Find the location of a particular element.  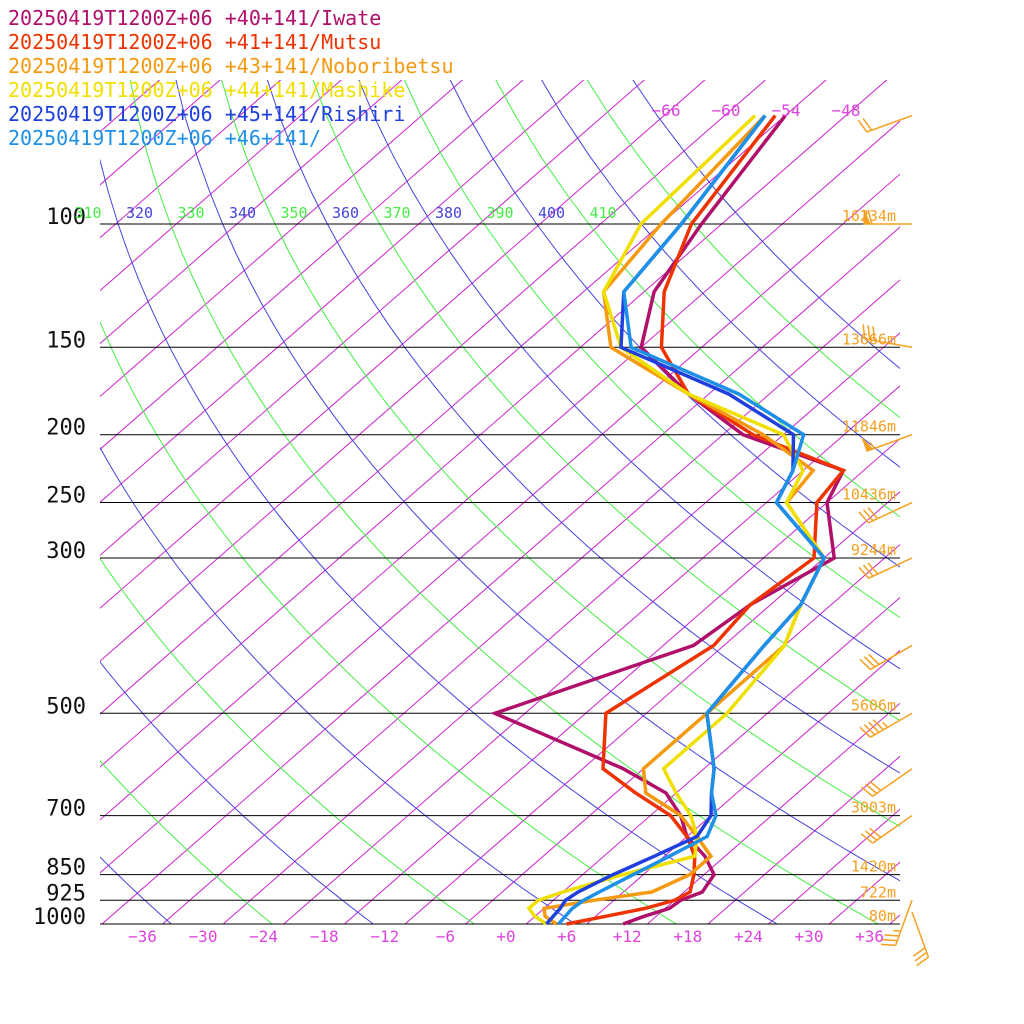

pressure-label: 150 is located at coordinates (66, 340).